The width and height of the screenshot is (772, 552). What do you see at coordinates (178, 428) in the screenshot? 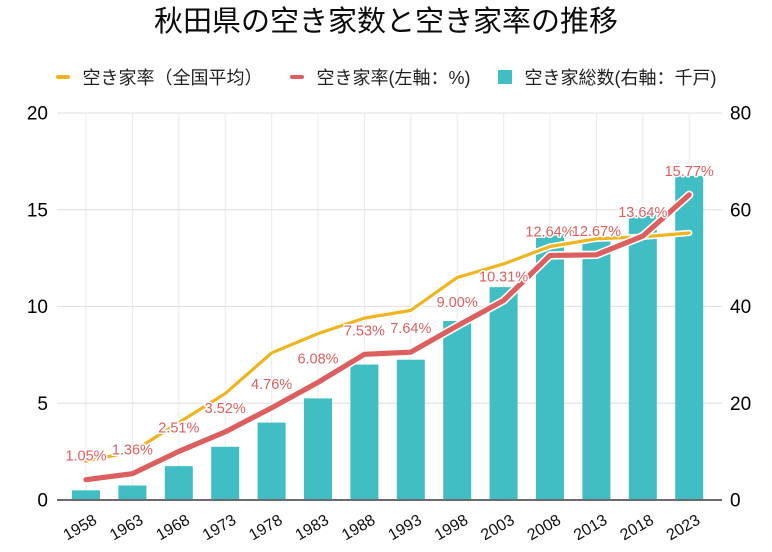
I see `rate-data-label: 2.51%` at bounding box center [178, 428].